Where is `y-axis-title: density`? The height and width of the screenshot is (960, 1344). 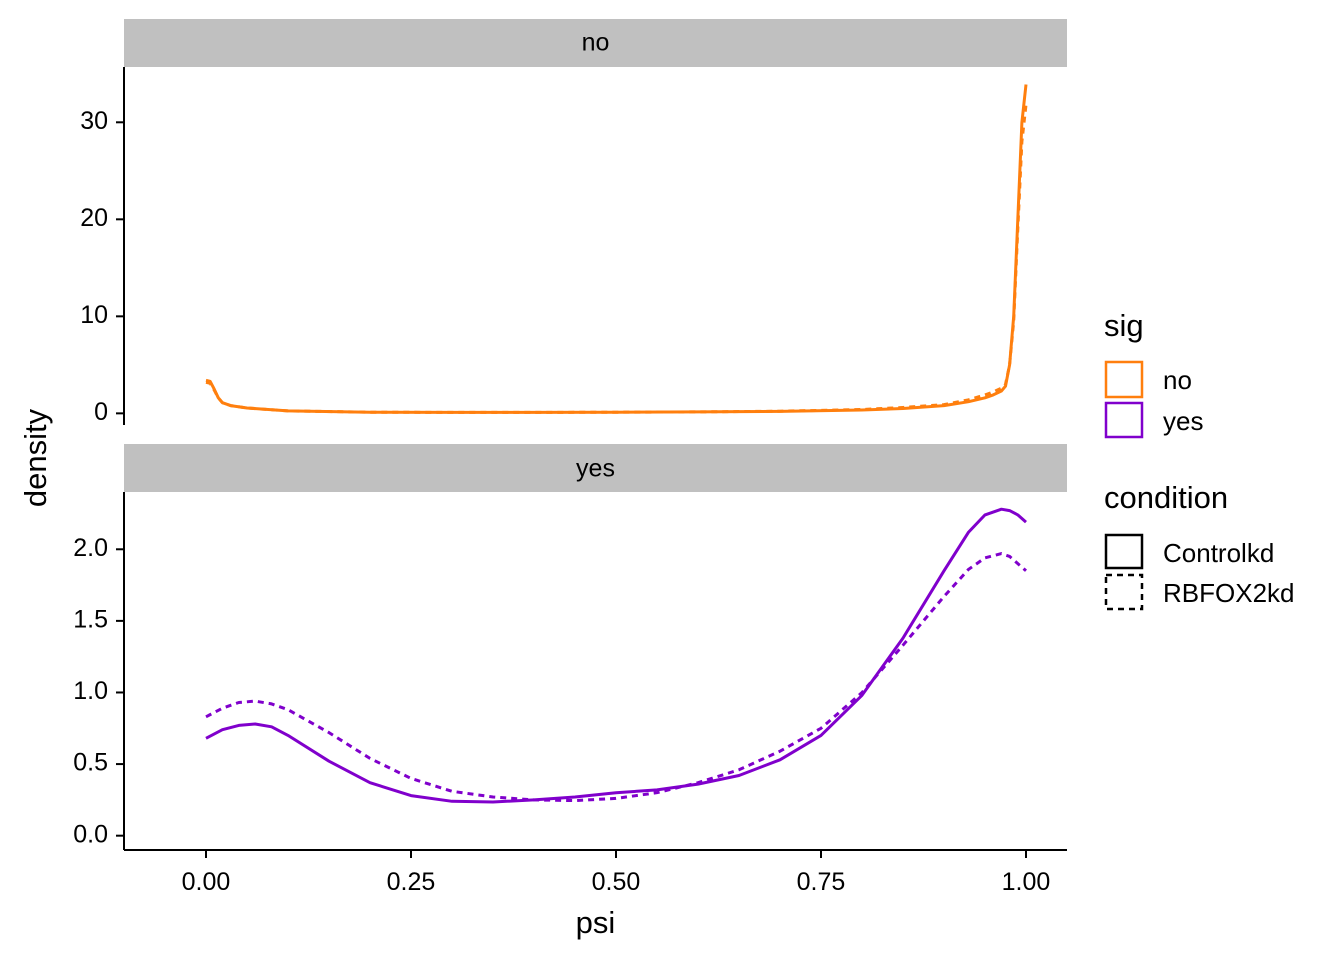
y-axis-title: density is located at coordinates (35, 457).